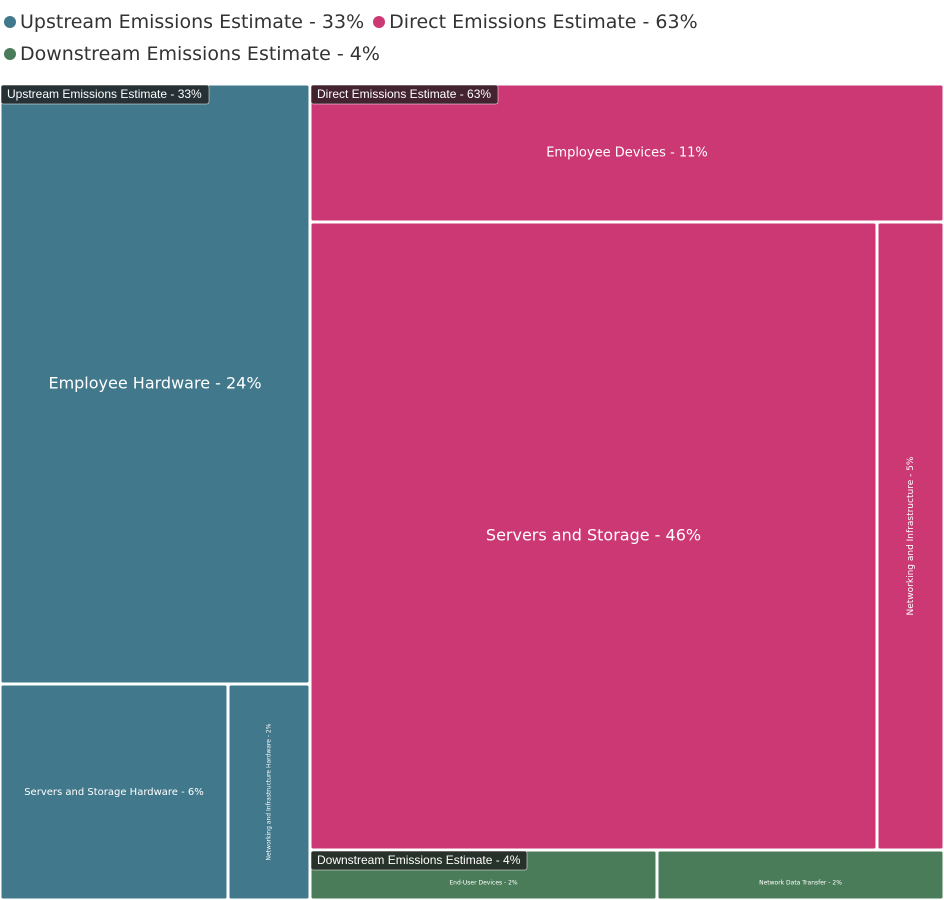 This screenshot has width=944, height=900. Describe the element at coordinates (10, 54) in the screenshot. I see `legend-dot-downstream` at that location.